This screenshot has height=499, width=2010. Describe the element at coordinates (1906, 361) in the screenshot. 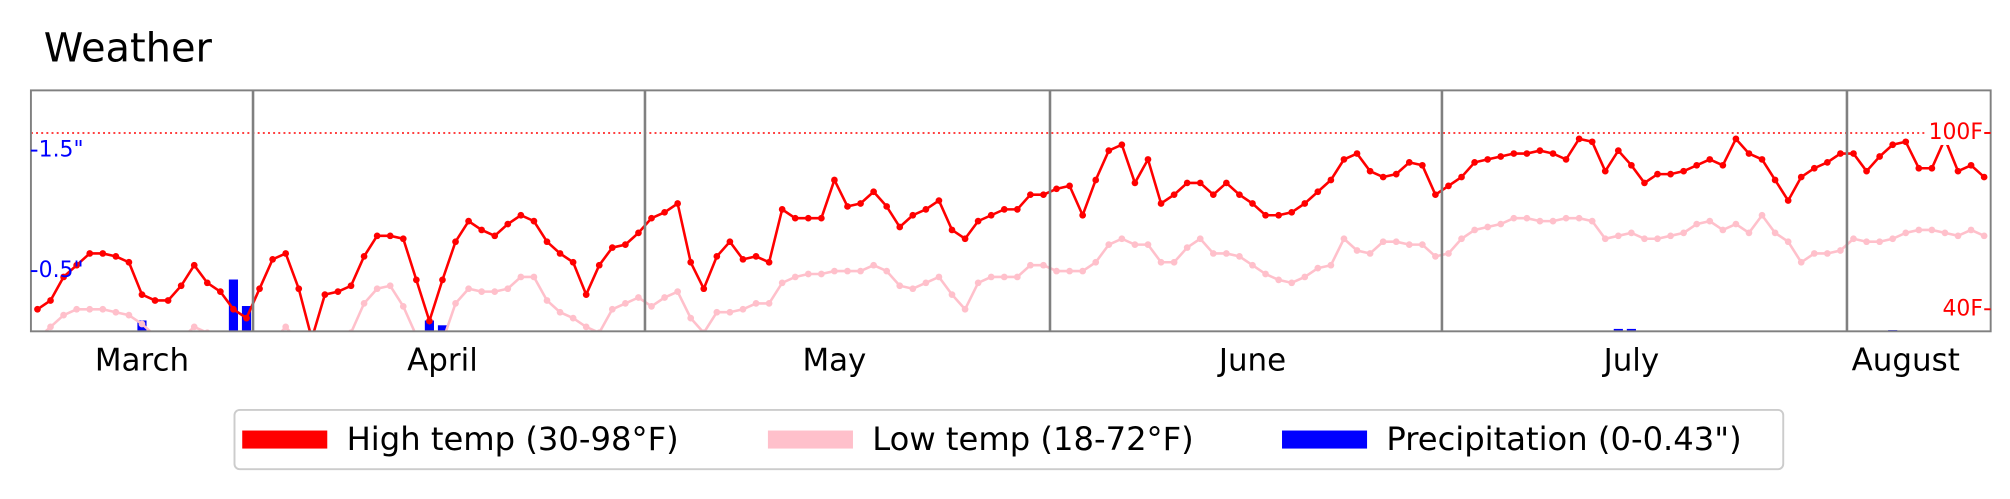

I see `x-tick-label: August` at that location.